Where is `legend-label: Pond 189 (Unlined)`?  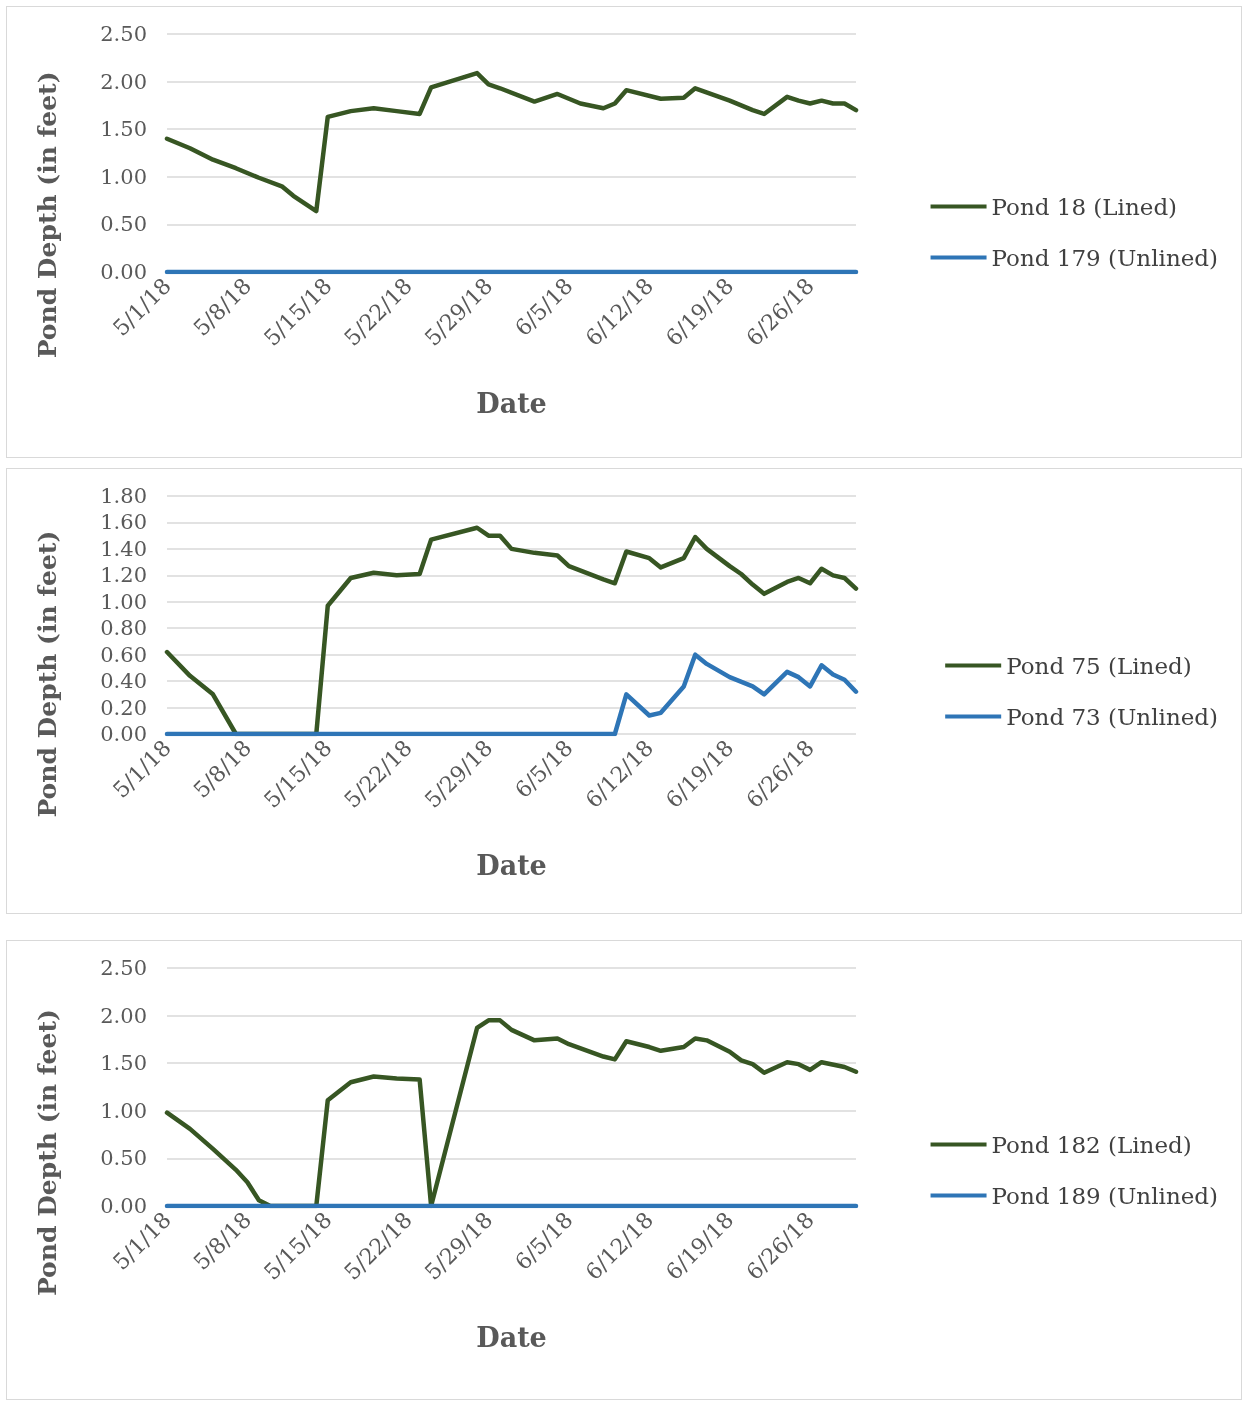
legend-label: Pond 189 (Unlined) is located at coordinates (1104, 1195).